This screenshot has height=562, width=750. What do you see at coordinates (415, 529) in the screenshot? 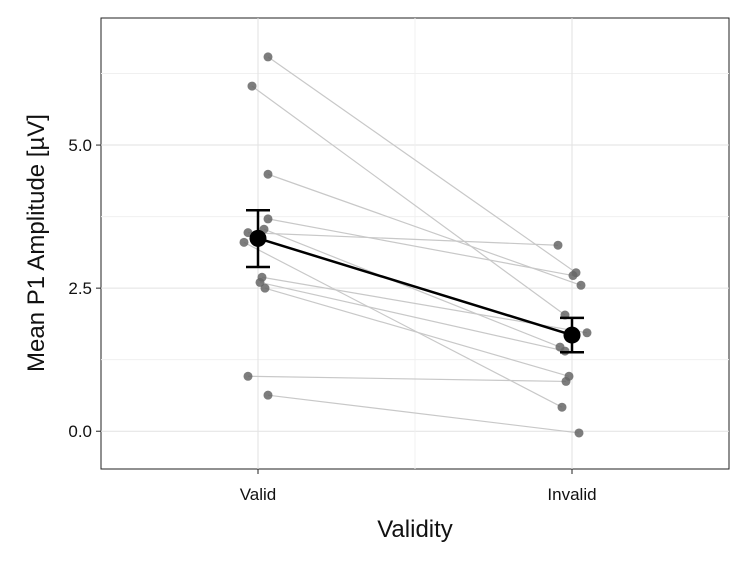
I see `x-axis-label: Validity` at bounding box center [415, 529].